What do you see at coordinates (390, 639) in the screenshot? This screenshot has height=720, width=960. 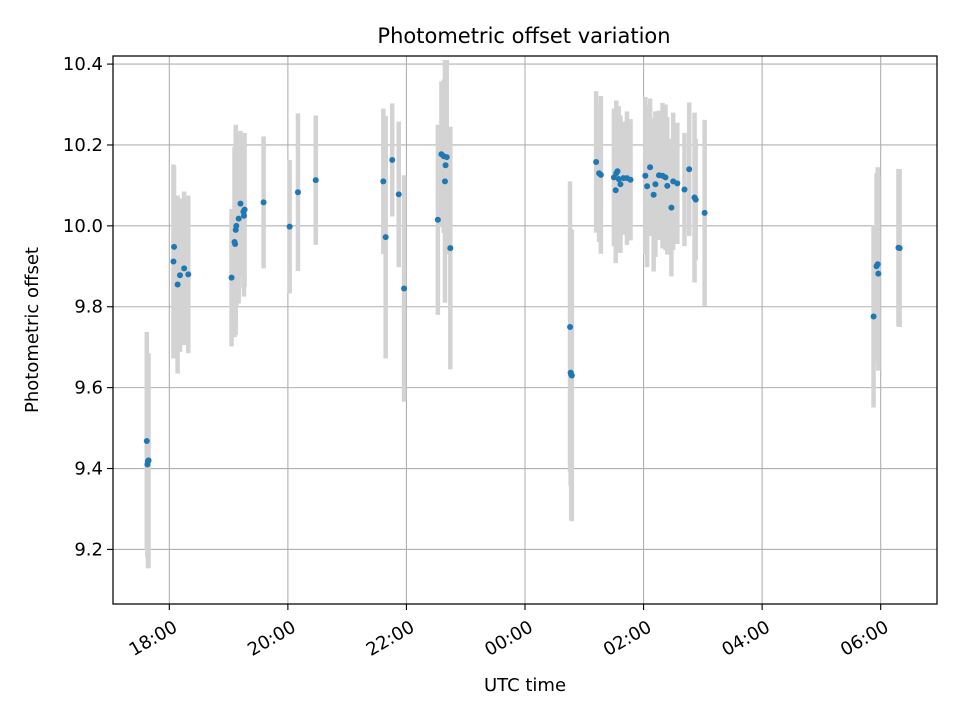 I see `x-tick-label: 22:00` at bounding box center [390, 639].